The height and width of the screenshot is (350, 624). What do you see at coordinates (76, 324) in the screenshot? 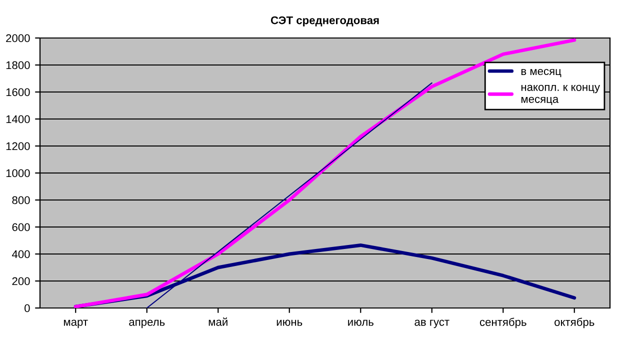
I see `x-tick-label: март` at bounding box center [76, 324].